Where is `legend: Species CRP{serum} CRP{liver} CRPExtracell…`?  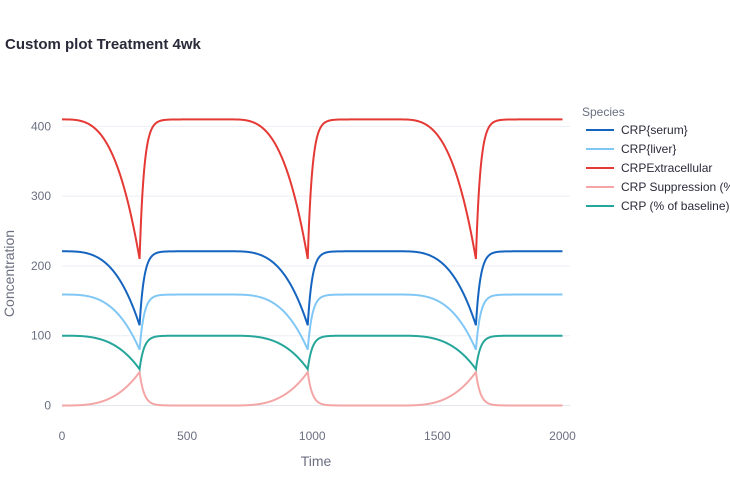
legend: Species CRP{serum} CRP{liver} CRPExtracell… is located at coordinates (656, 159).